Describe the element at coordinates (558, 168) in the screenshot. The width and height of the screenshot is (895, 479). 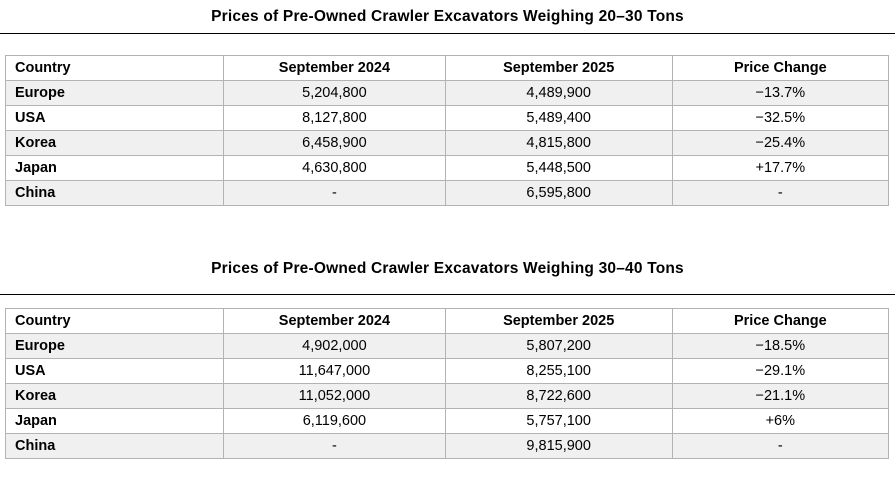
I see `sep_2025-cell: 5,448,500` at that location.